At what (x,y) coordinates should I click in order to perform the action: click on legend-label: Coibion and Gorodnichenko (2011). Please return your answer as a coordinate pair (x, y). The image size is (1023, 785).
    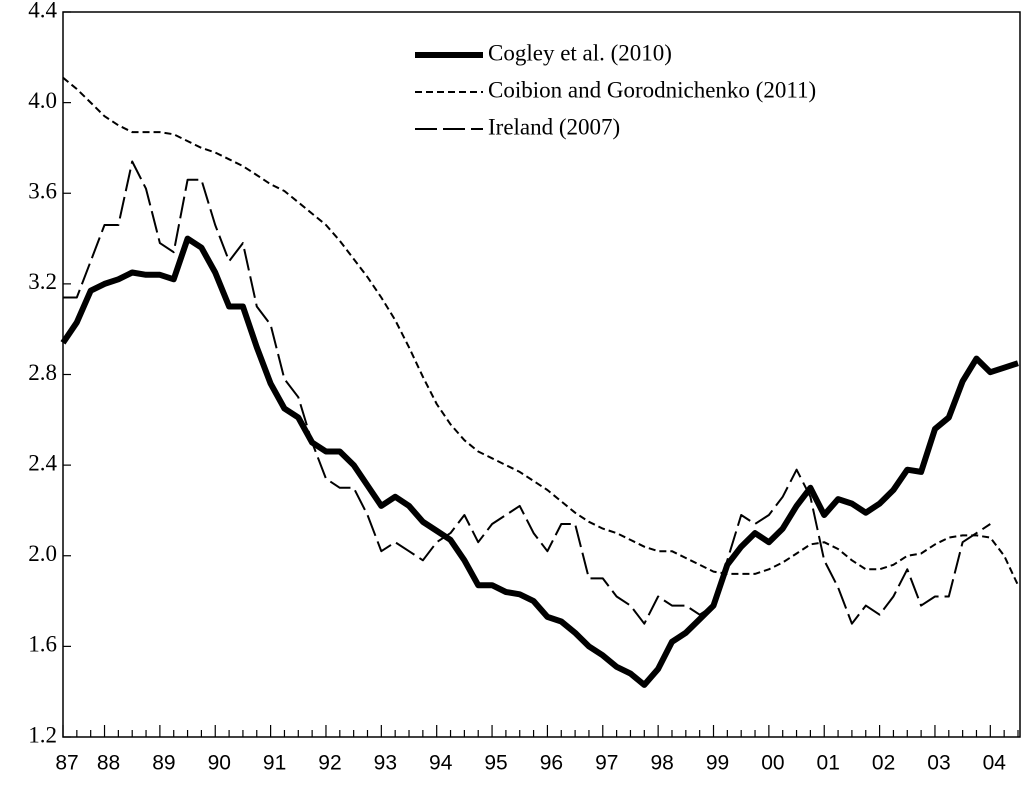
    Looking at the image, I should click on (652, 89).